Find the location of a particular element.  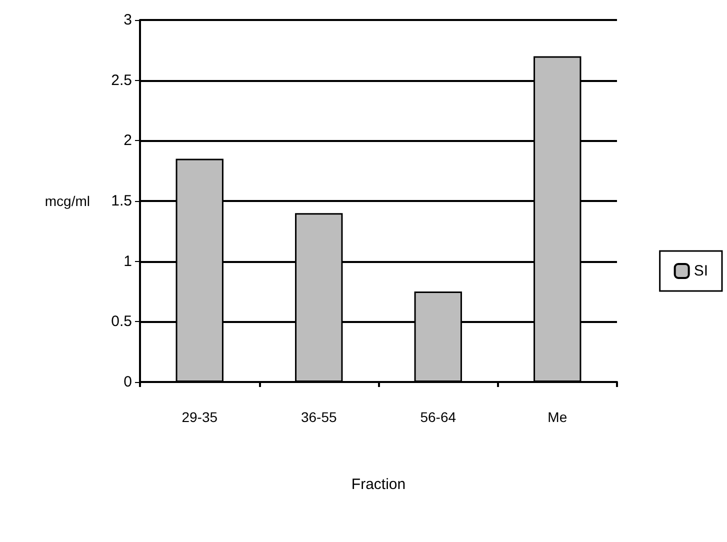

y-tick-label: 3 is located at coordinates (128, 20).